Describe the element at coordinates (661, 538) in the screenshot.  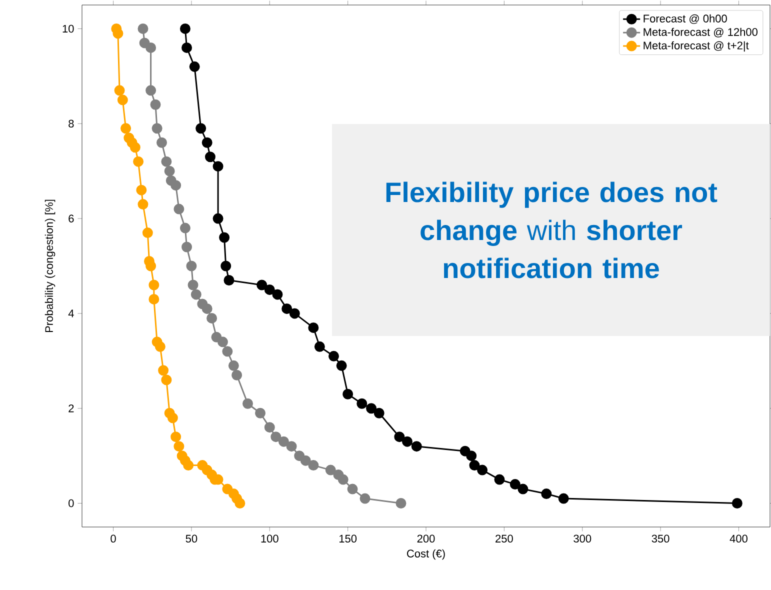
I see `x-tick-label: 350` at that location.